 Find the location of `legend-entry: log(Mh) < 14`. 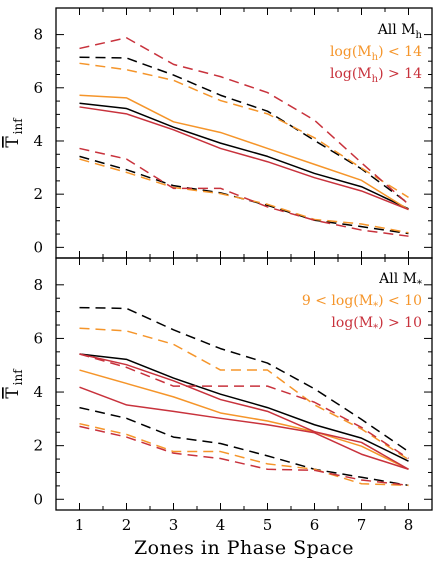

legend-entry: log(Mh) < 14 is located at coordinates (376, 53).